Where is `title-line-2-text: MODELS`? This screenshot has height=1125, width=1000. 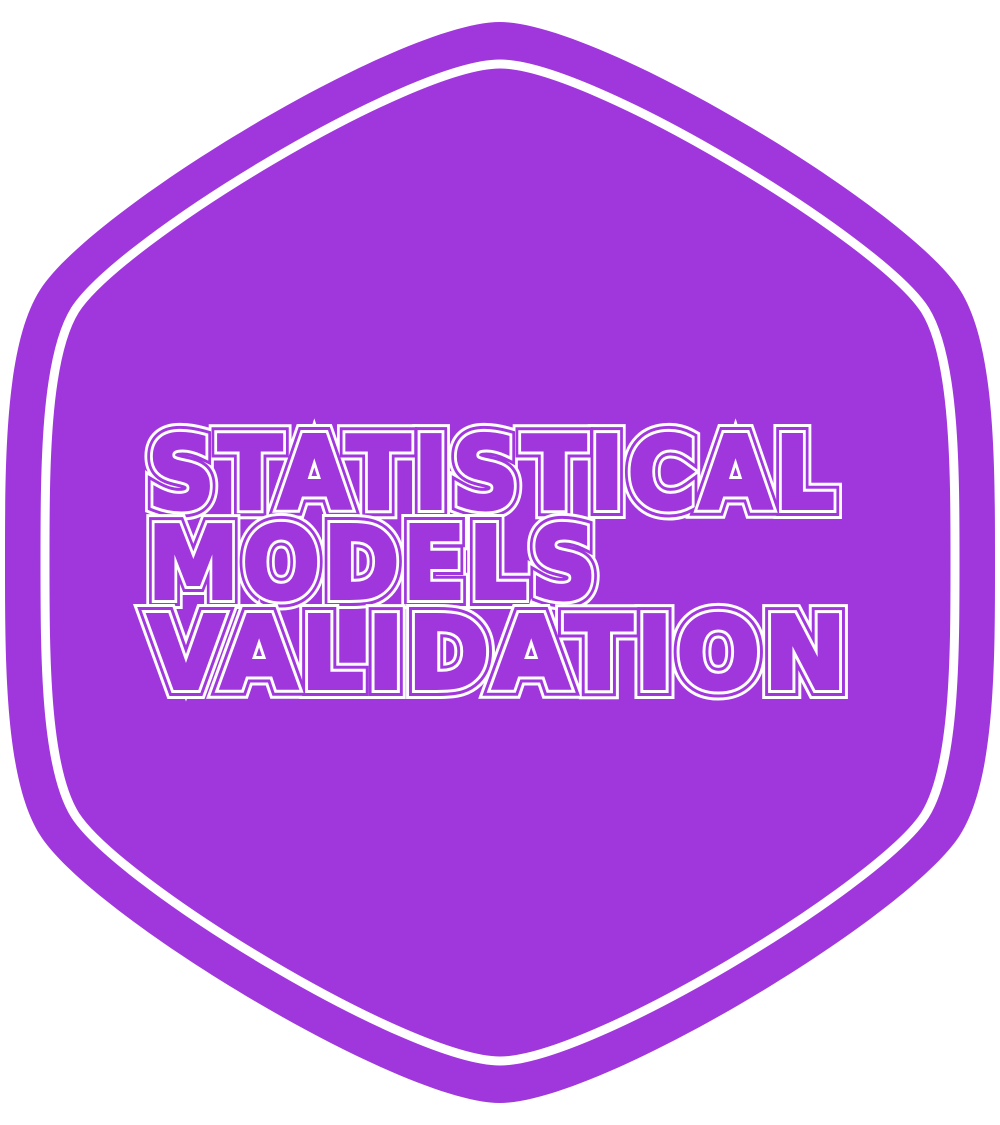 title-line-2-text: MODELS is located at coordinates (374, 563).